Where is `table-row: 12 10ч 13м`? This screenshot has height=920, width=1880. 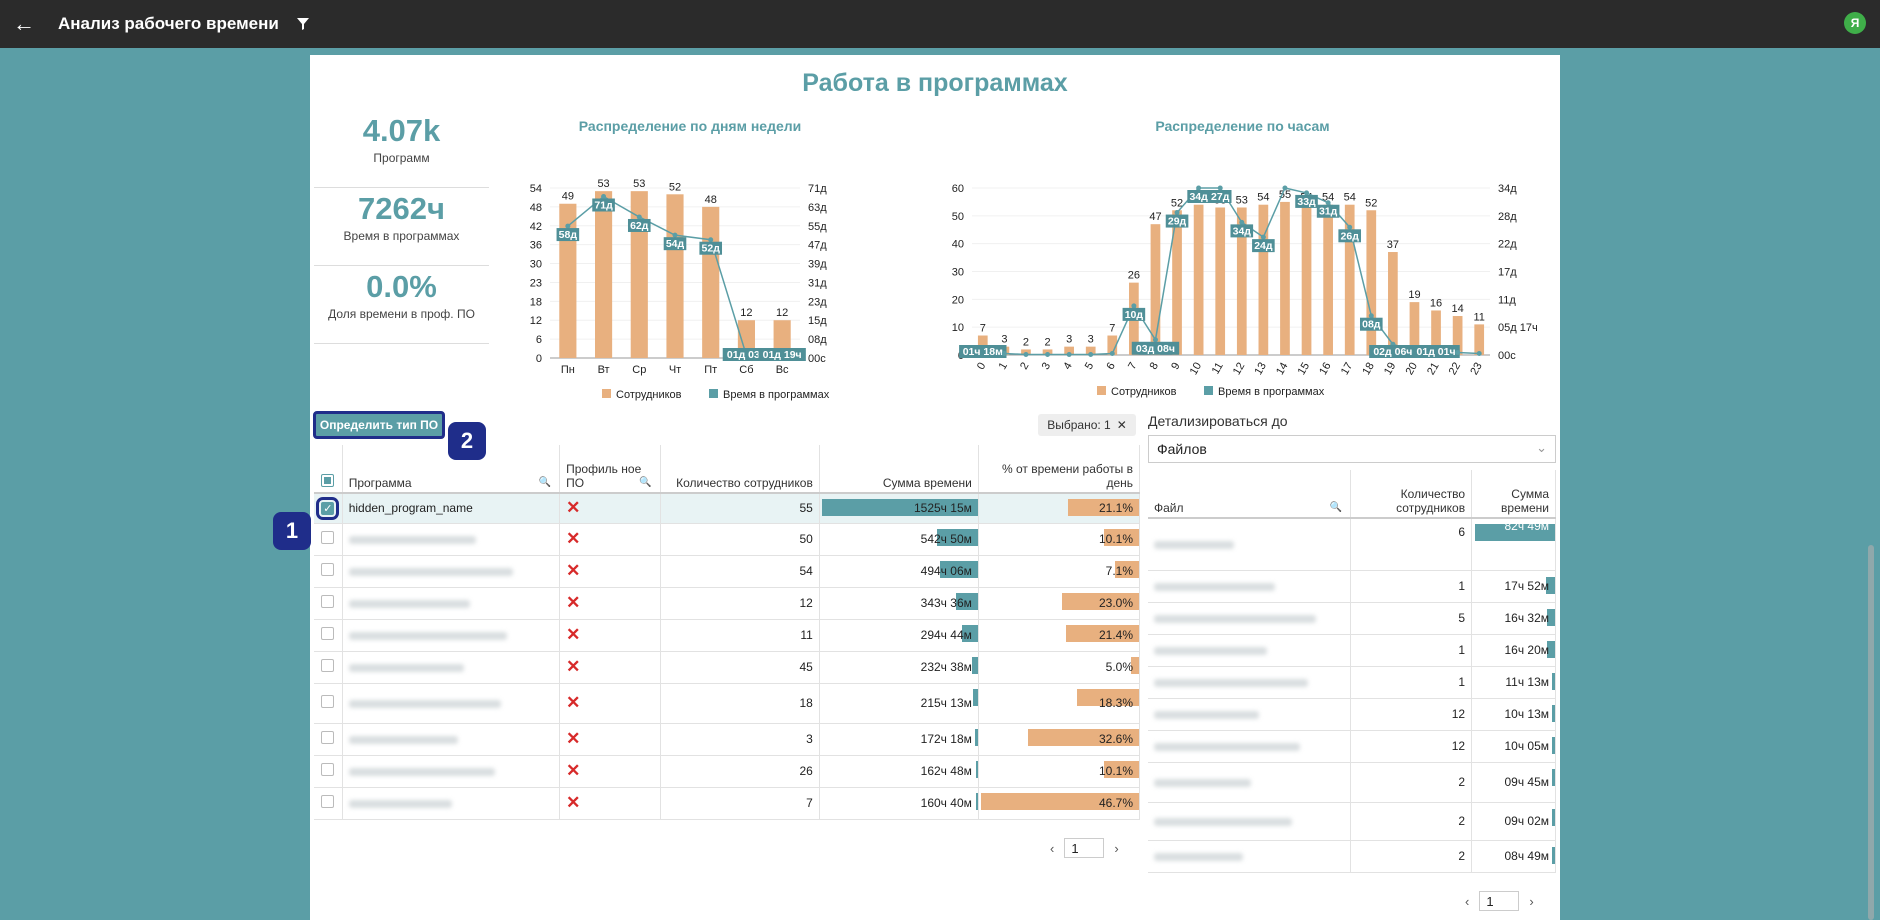
table-row: 12 10ч 13м is located at coordinates (1352, 714).